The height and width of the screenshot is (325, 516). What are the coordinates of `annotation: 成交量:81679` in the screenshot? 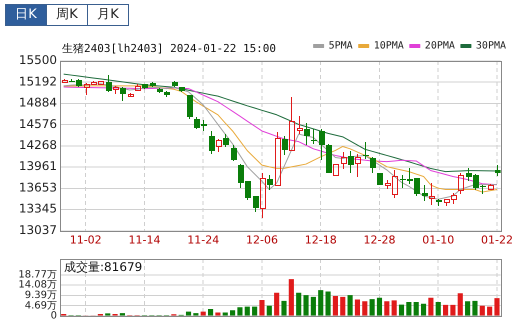 It's located at (103, 267).